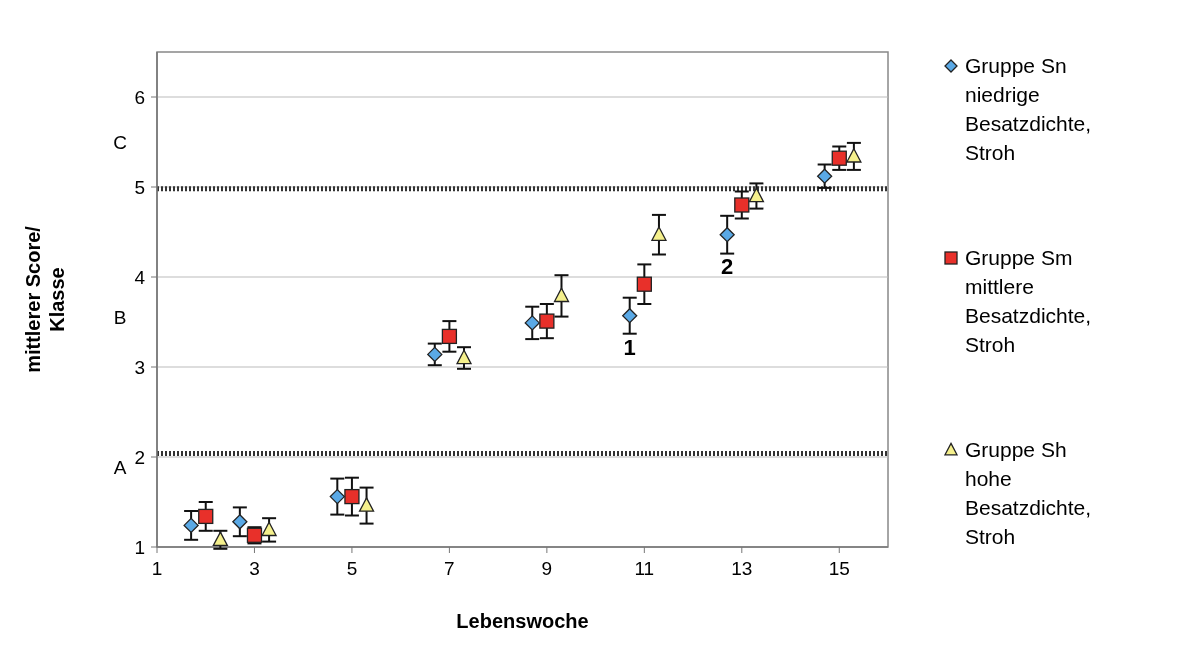 The image size is (1180, 658). What do you see at coordinates (120, 142) in the screenshot?
I see `text: C` at bounding box center [120, 142].